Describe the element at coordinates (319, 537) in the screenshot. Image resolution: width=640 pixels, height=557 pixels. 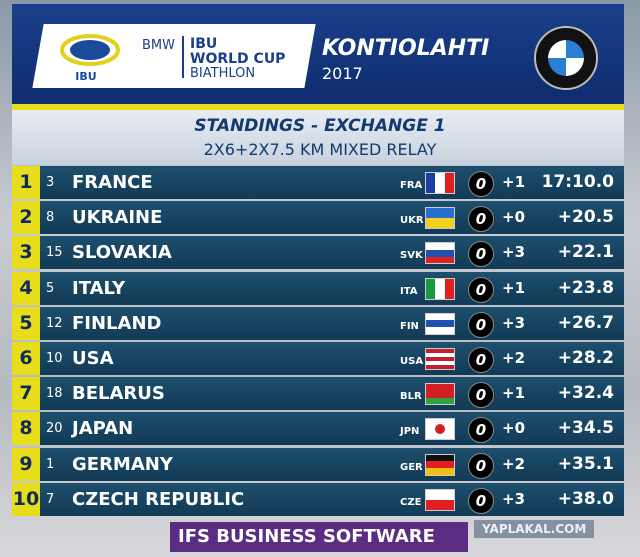
I see `footer-sponsor: IFS BUSINESS SOFTWARE` at that location.